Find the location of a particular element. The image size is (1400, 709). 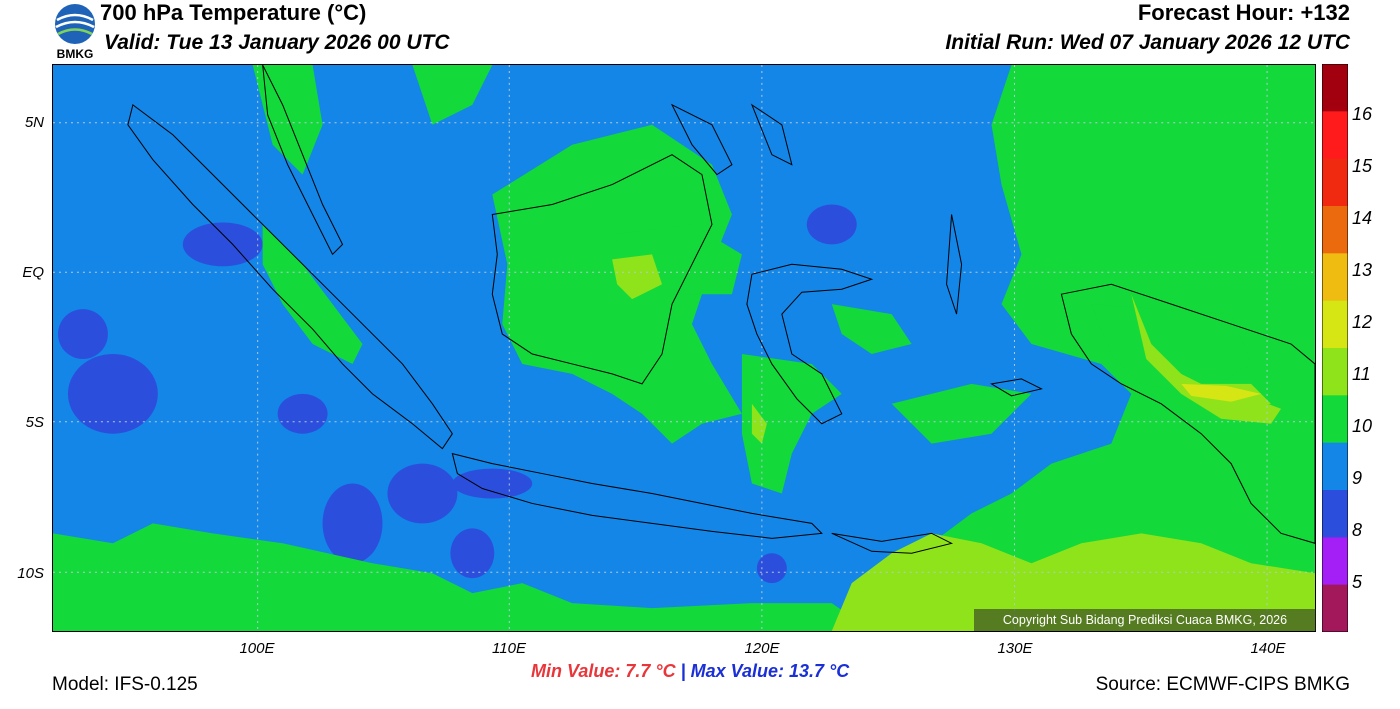

lat-label-10s: 10S is located at coordinates (30, 573).